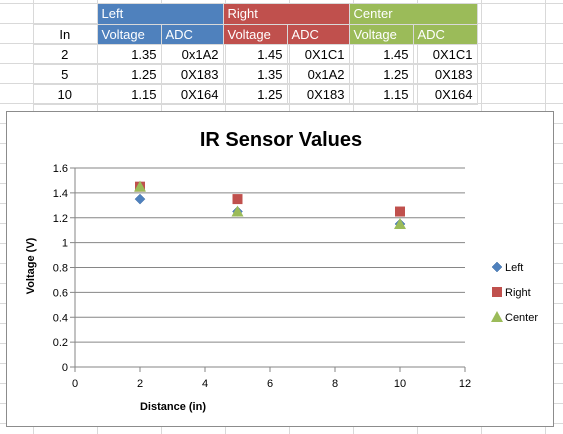 The height and width of the screenshot is (434, 563). I want to click on y-axis-label: Voltage (V), so click(31, 265).